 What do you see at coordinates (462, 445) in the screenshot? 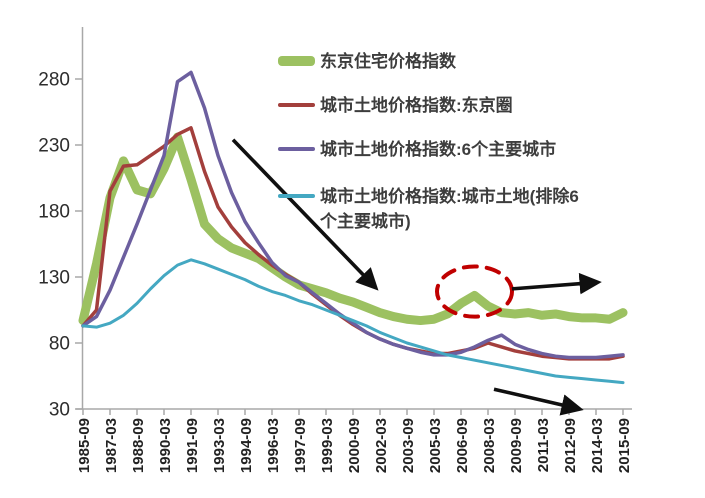
I see `x-tick-label: 2006-09` at bounding box center [462, 445].